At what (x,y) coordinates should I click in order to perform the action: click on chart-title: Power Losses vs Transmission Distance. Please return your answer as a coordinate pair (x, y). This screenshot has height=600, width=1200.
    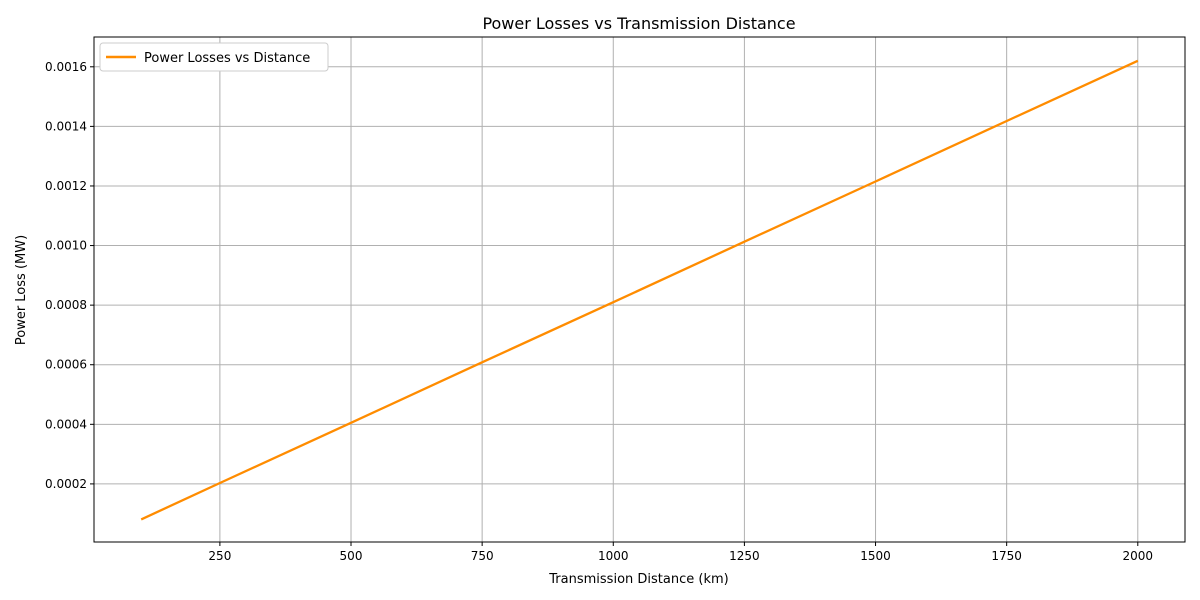
    Looking at the image, I should click on (638, 23).